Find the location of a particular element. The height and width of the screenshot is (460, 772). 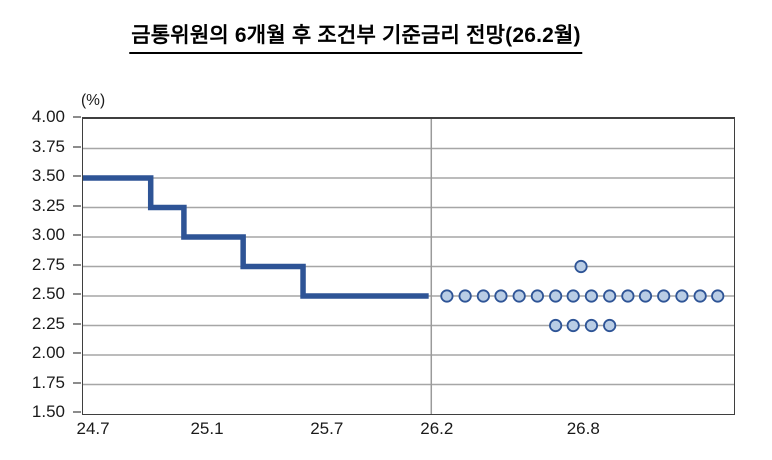

y-tick-label: 3.75 is located at coordinates (48, 146).